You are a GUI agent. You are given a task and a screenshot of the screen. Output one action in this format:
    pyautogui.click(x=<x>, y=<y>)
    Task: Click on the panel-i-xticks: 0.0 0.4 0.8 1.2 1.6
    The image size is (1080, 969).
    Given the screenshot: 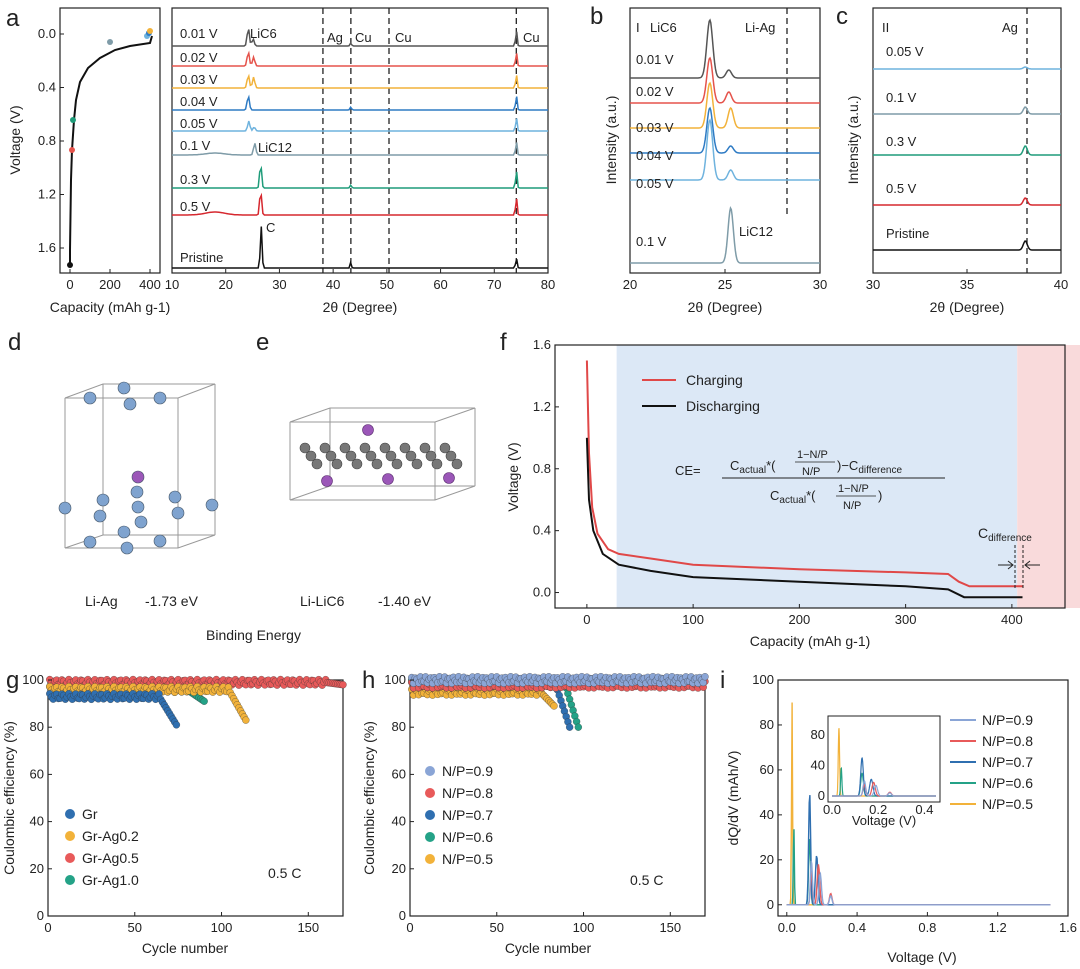 What is the action you would take?
    pyautogui.click(x=927, y=923)
    